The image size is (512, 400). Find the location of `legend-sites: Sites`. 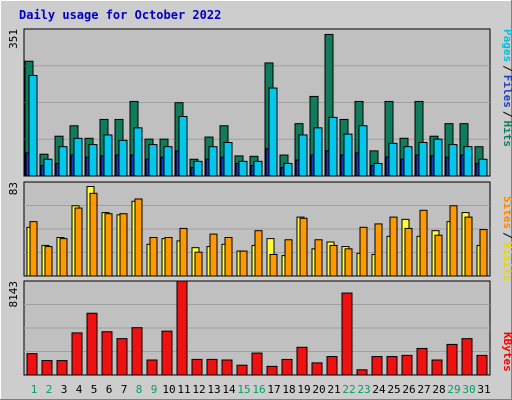

legend-sites: Sites is located at coordinates (506, 212).